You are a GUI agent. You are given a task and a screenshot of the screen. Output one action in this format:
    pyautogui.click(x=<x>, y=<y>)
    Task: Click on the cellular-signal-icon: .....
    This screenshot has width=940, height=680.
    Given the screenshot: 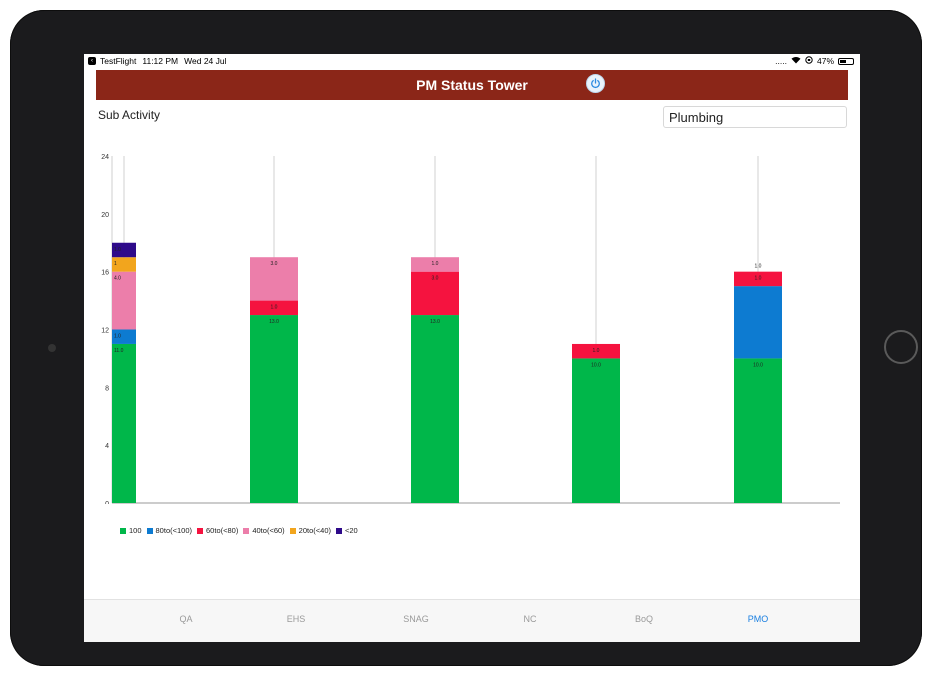 What is the action you would take?
    pyautogui.click(x=781, y=61)
    